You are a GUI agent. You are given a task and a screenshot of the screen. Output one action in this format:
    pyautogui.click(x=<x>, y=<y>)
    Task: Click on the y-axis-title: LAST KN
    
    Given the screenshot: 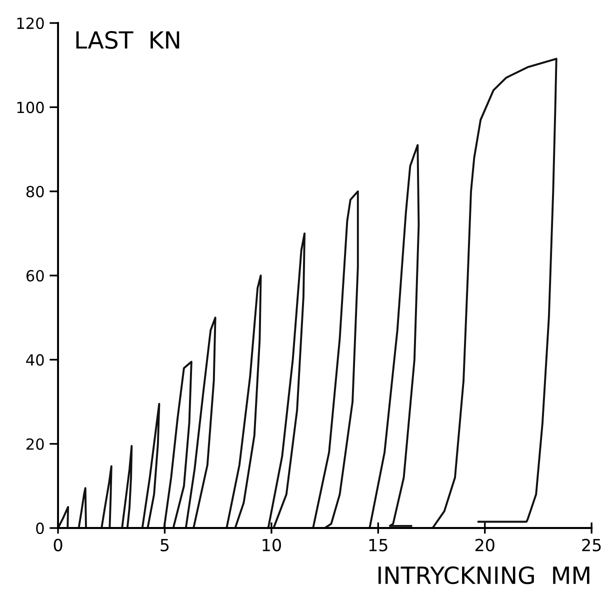 What is the action you would take?
    pyautogui.click(x=128, y=40)
    